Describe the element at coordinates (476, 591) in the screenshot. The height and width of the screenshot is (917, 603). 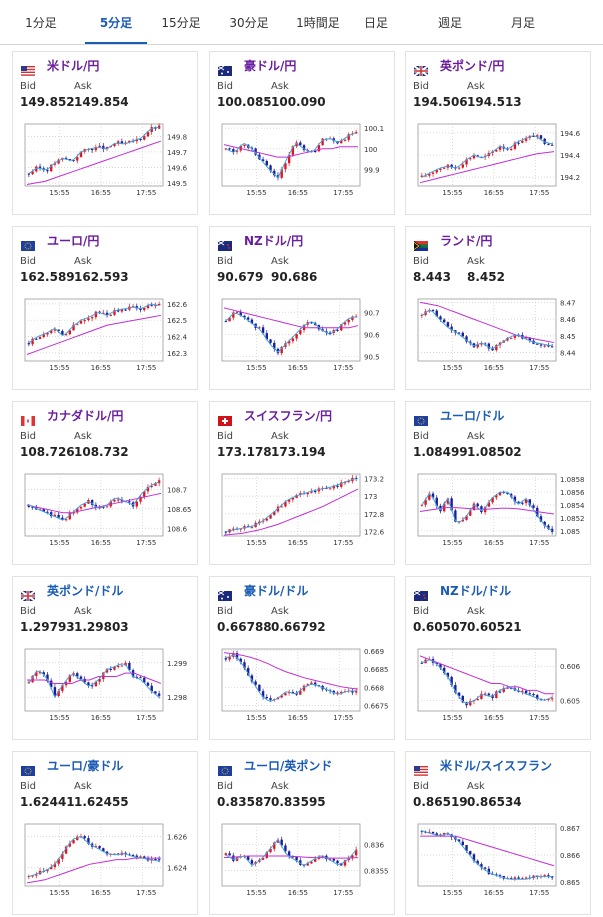
I see `currency-pair-link: NZドル/ドル` at that location.